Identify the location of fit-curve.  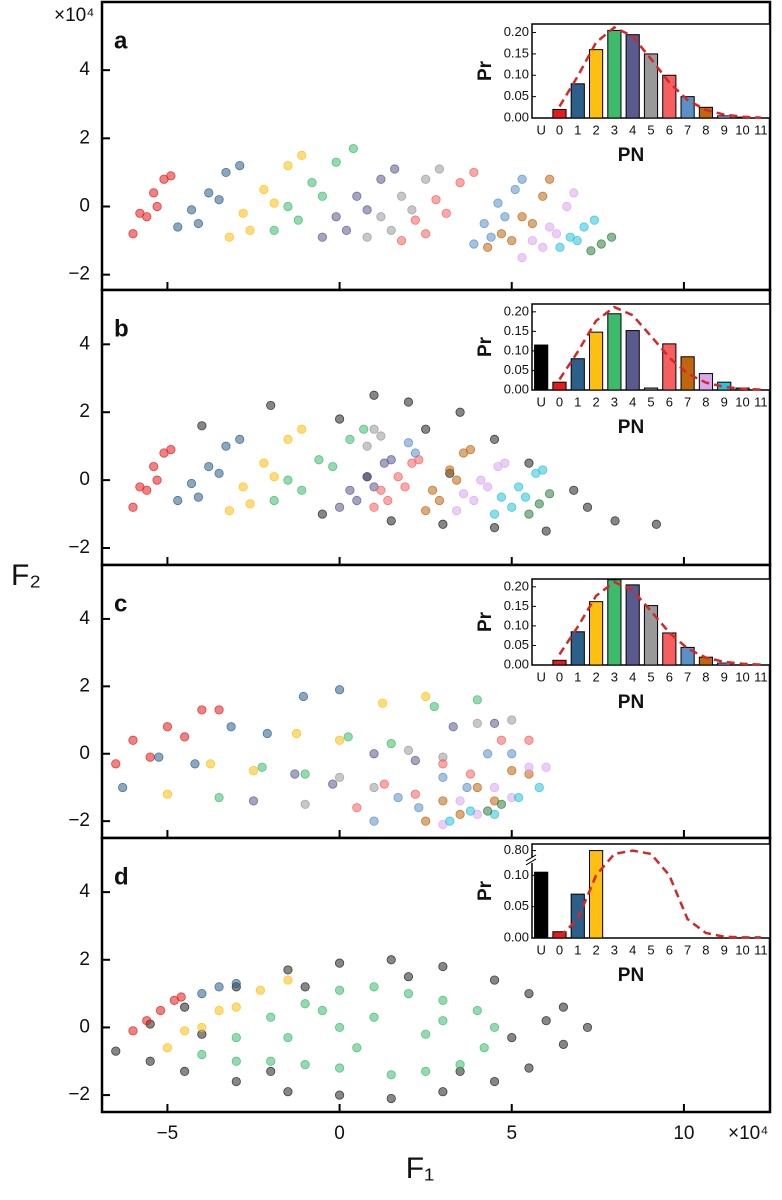
(659, 72).